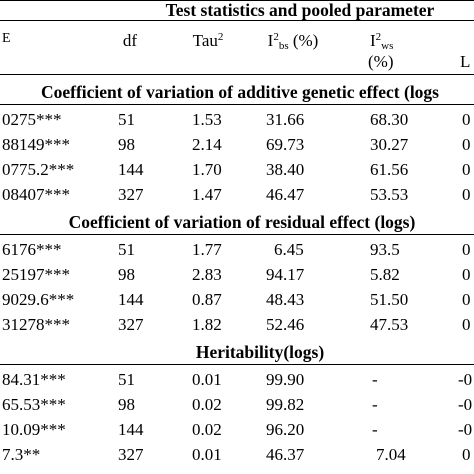  What do you see at coordinates (237, 74) in the screenshot?
I see `header-bottom-rule` at bounding box center [237, 74].